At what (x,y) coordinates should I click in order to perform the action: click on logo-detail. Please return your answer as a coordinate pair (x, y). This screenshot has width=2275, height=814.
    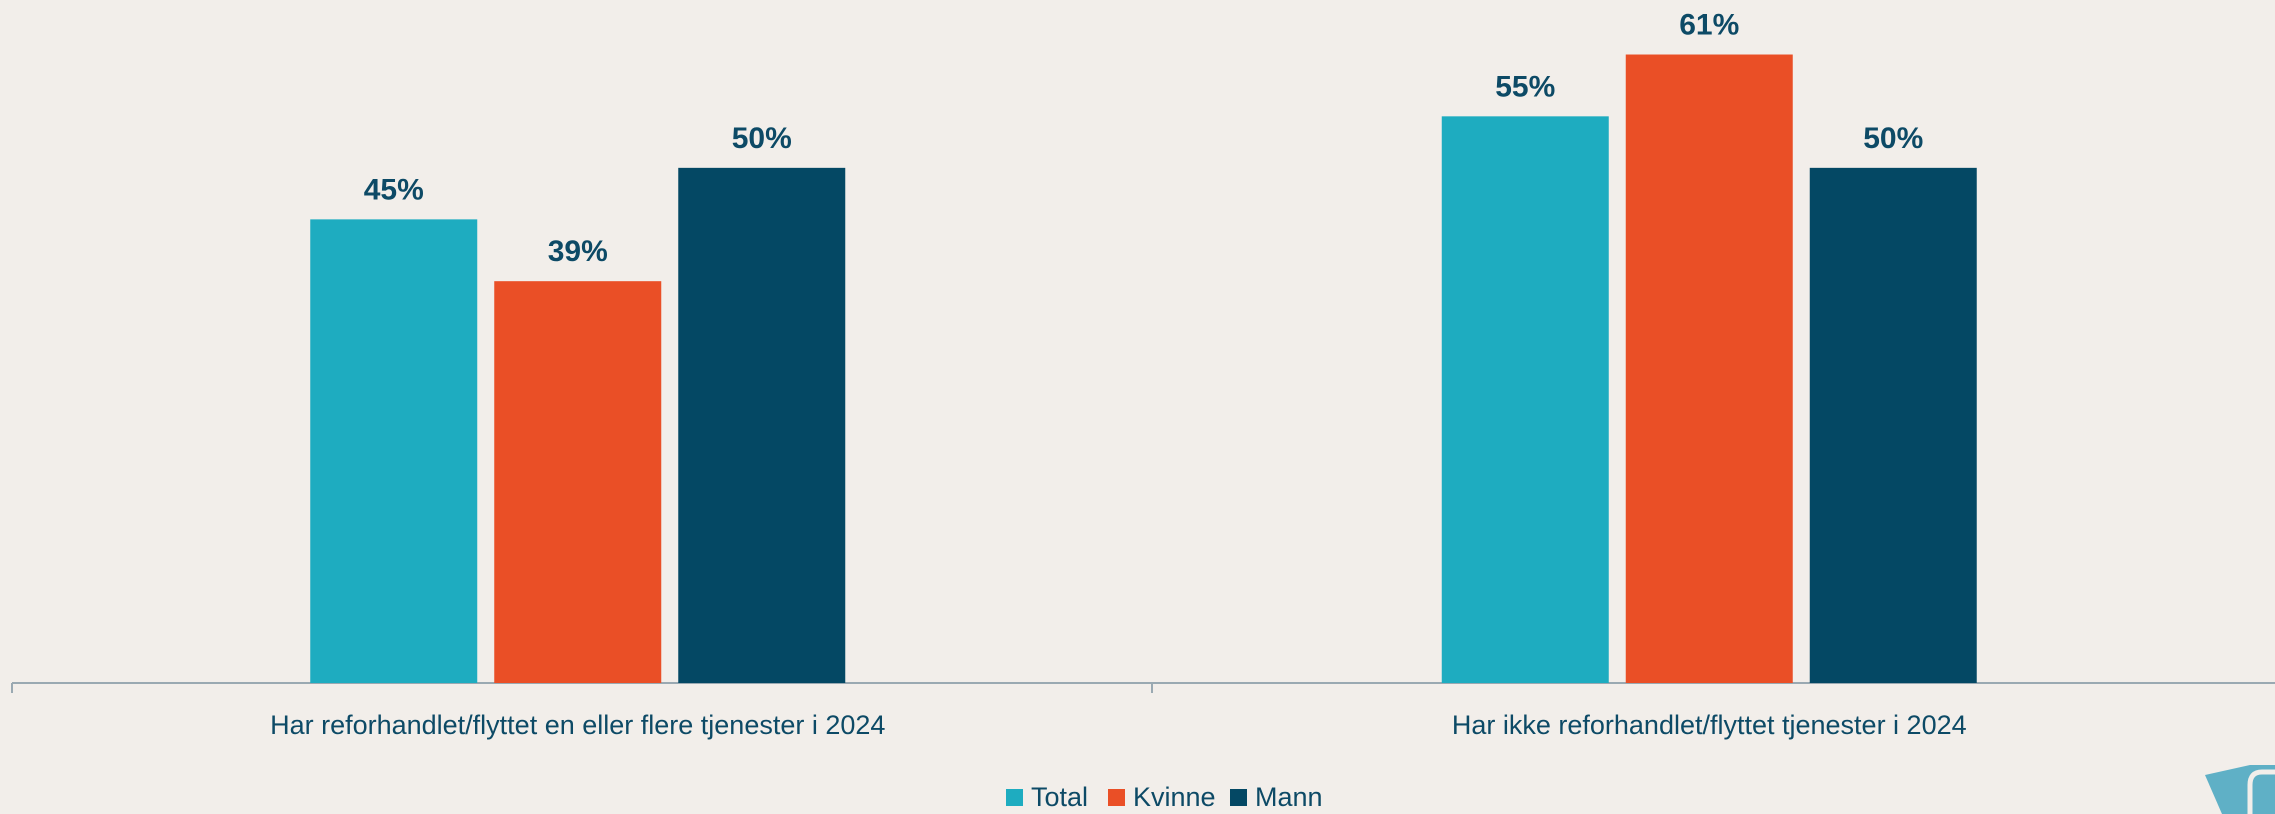
    Looking at the image, I should click on (2261, 791).